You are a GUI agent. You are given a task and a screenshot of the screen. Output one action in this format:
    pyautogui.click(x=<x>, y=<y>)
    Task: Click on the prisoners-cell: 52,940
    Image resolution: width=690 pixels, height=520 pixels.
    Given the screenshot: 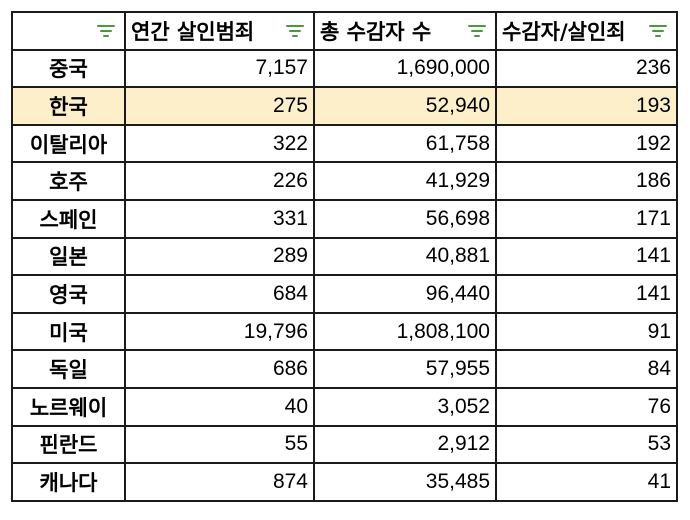 What is the action you would take?
    pyautogui.click(x=405, y=106)
    